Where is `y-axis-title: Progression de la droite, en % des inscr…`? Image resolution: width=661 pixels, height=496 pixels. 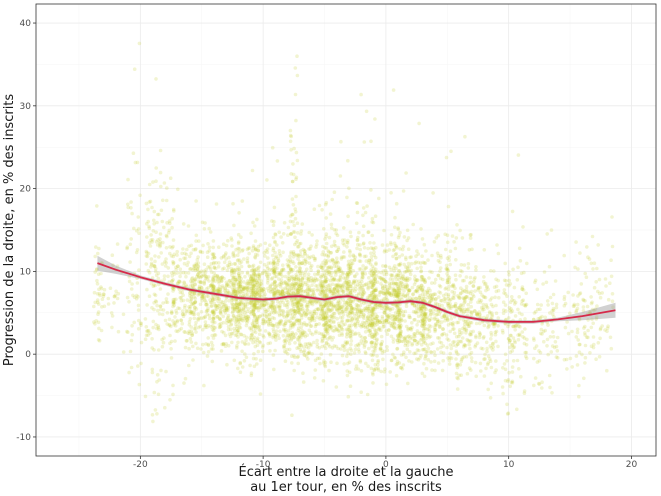 y-axis-title: Progression de la droite, en % des inscr… is located at coordinates (9, 230).